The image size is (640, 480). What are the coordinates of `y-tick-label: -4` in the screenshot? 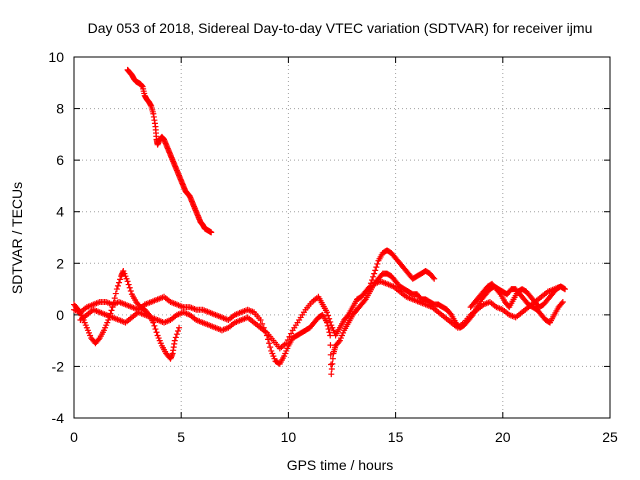 It's located at (58, 418).